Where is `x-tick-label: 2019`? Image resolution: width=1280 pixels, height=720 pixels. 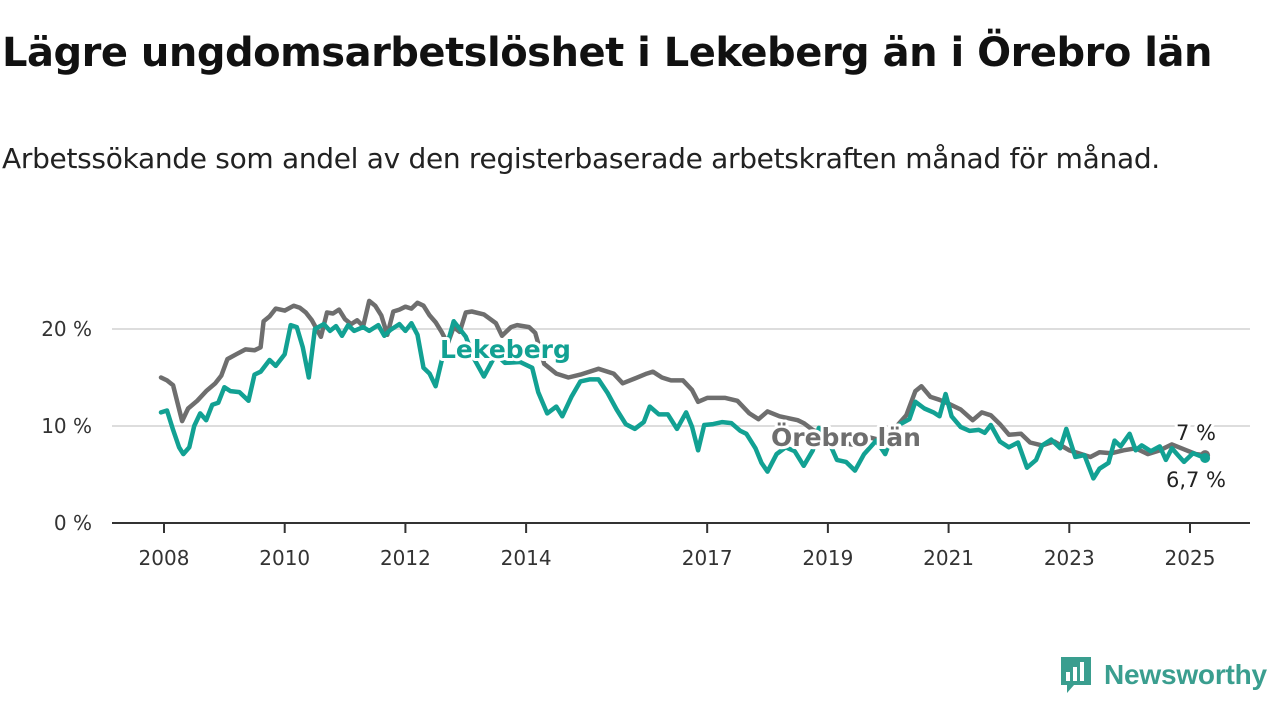
x-tick-label: 2019 is located at coordinates (827, 558).